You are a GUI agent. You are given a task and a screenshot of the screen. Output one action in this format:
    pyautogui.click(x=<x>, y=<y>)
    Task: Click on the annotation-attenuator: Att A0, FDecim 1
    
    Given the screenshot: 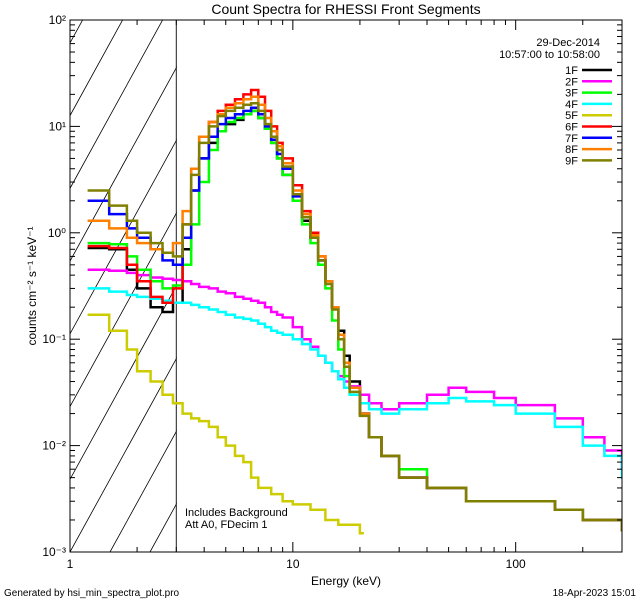 What is the action you would take?
    pyautogui.click(x=226, y=525)
    